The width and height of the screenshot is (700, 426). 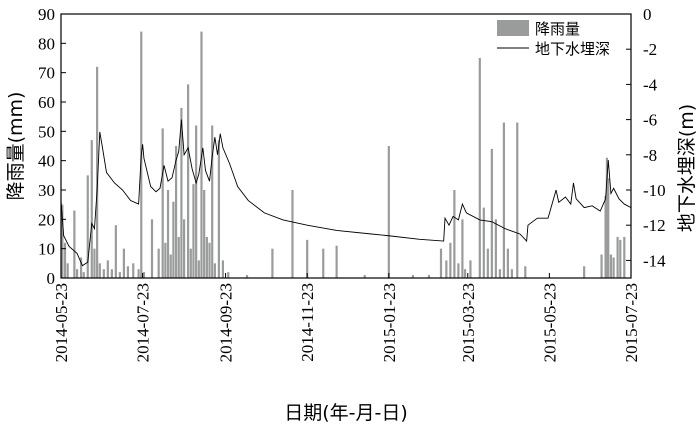 I want to click on y-right-tick-label: -2, so click(x=650, y=49).